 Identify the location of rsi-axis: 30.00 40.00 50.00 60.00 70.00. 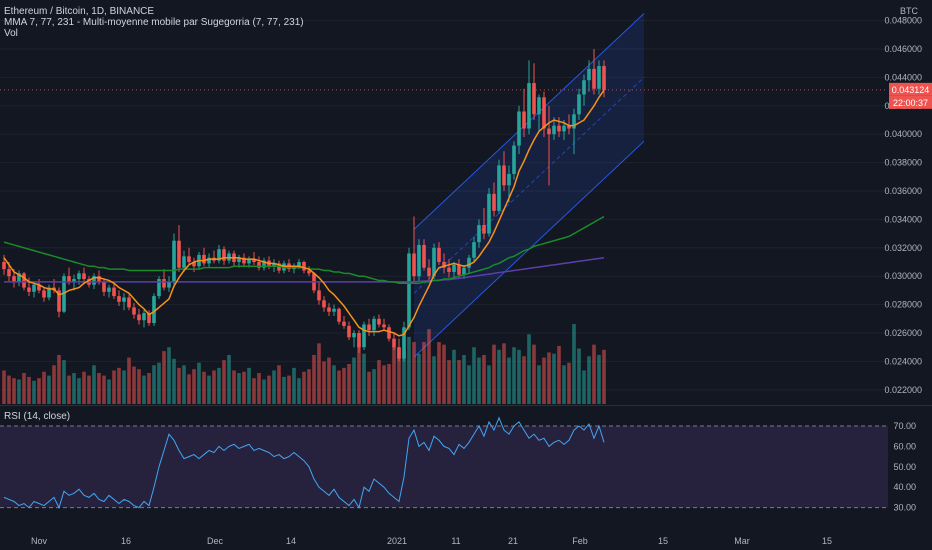
(904, 467).